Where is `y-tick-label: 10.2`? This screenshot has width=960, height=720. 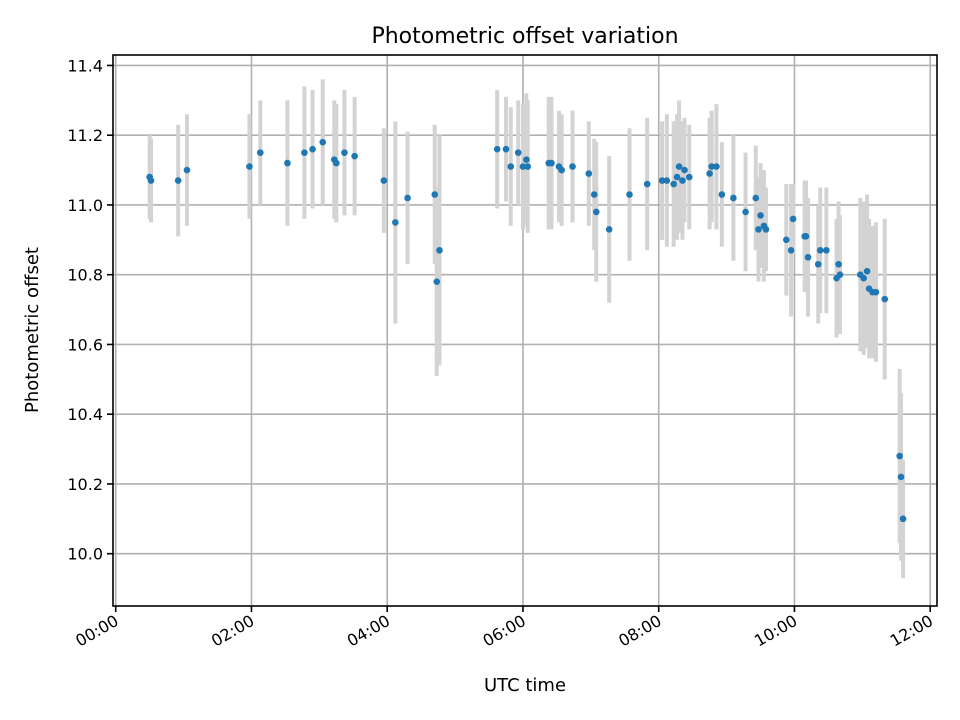
y-tick-label: 10.2 is located at coordinates (85, 484).